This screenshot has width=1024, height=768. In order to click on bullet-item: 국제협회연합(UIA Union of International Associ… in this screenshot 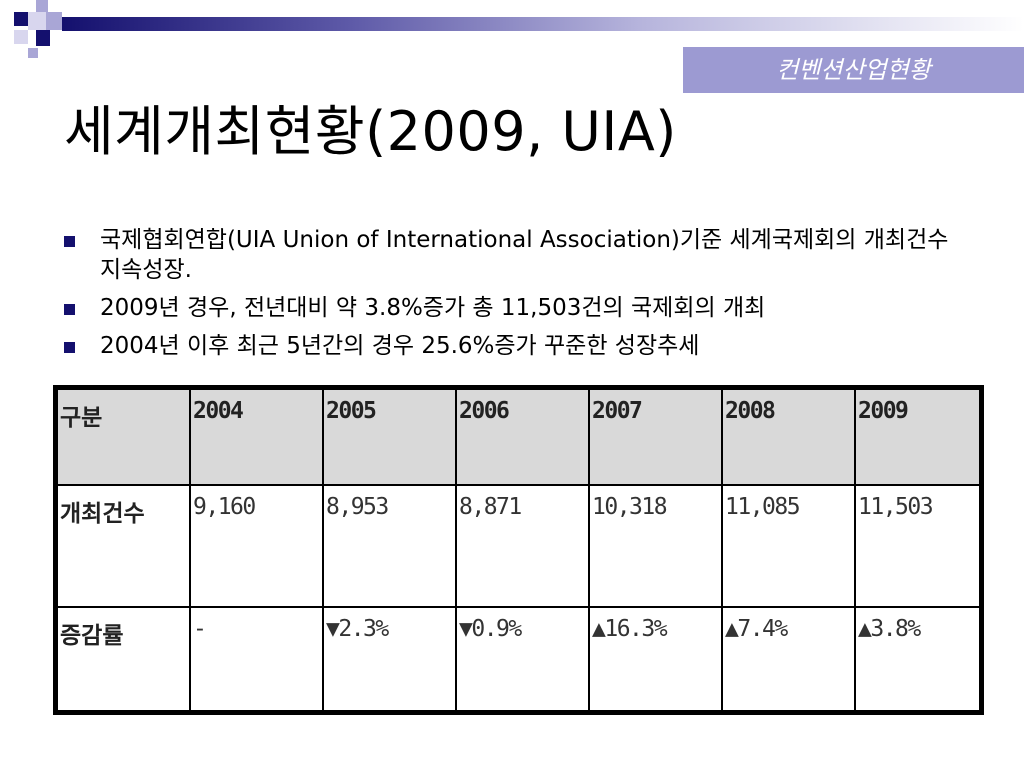, I will do `click(510, 255)`.